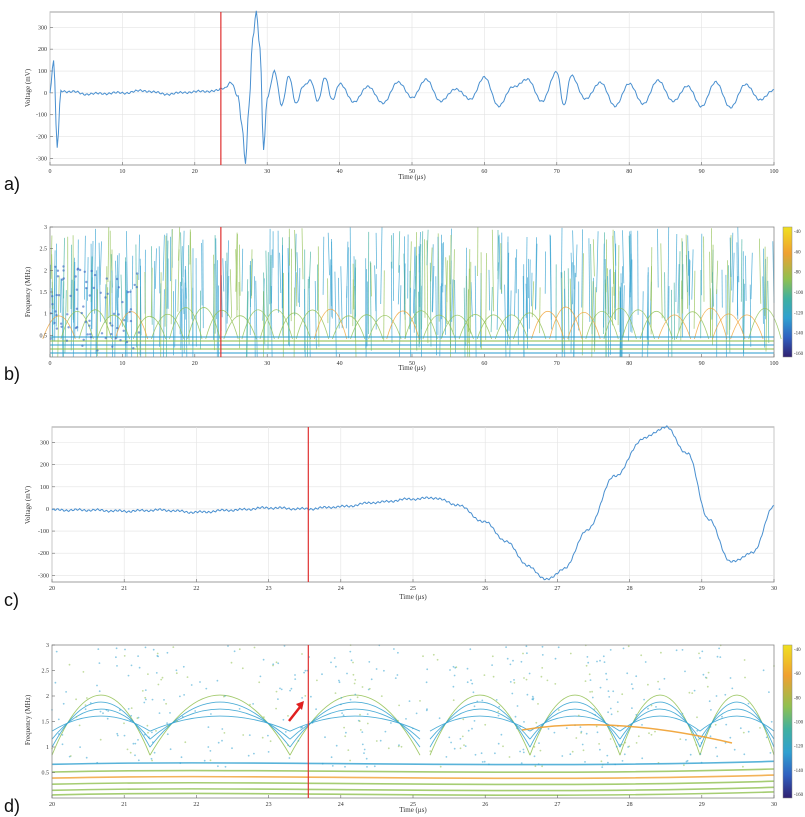  I want to click on x-tick-label: 40, so click(340, 172).